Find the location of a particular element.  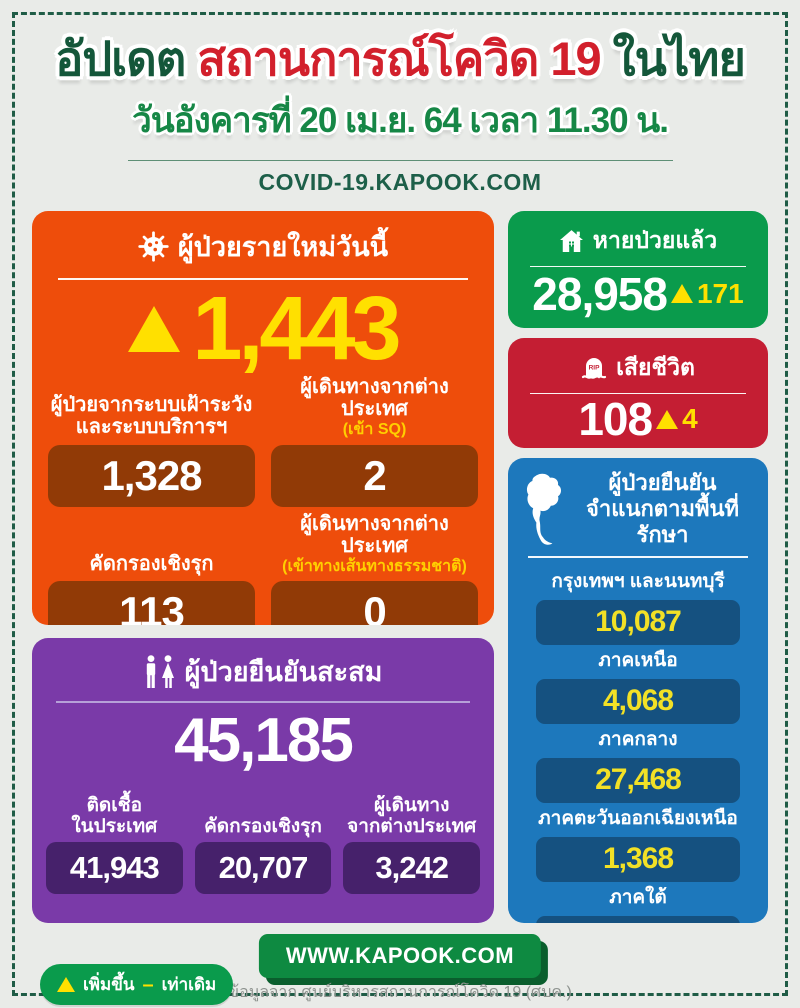

region-value: 2,194 is located at coordinates (638, 919).